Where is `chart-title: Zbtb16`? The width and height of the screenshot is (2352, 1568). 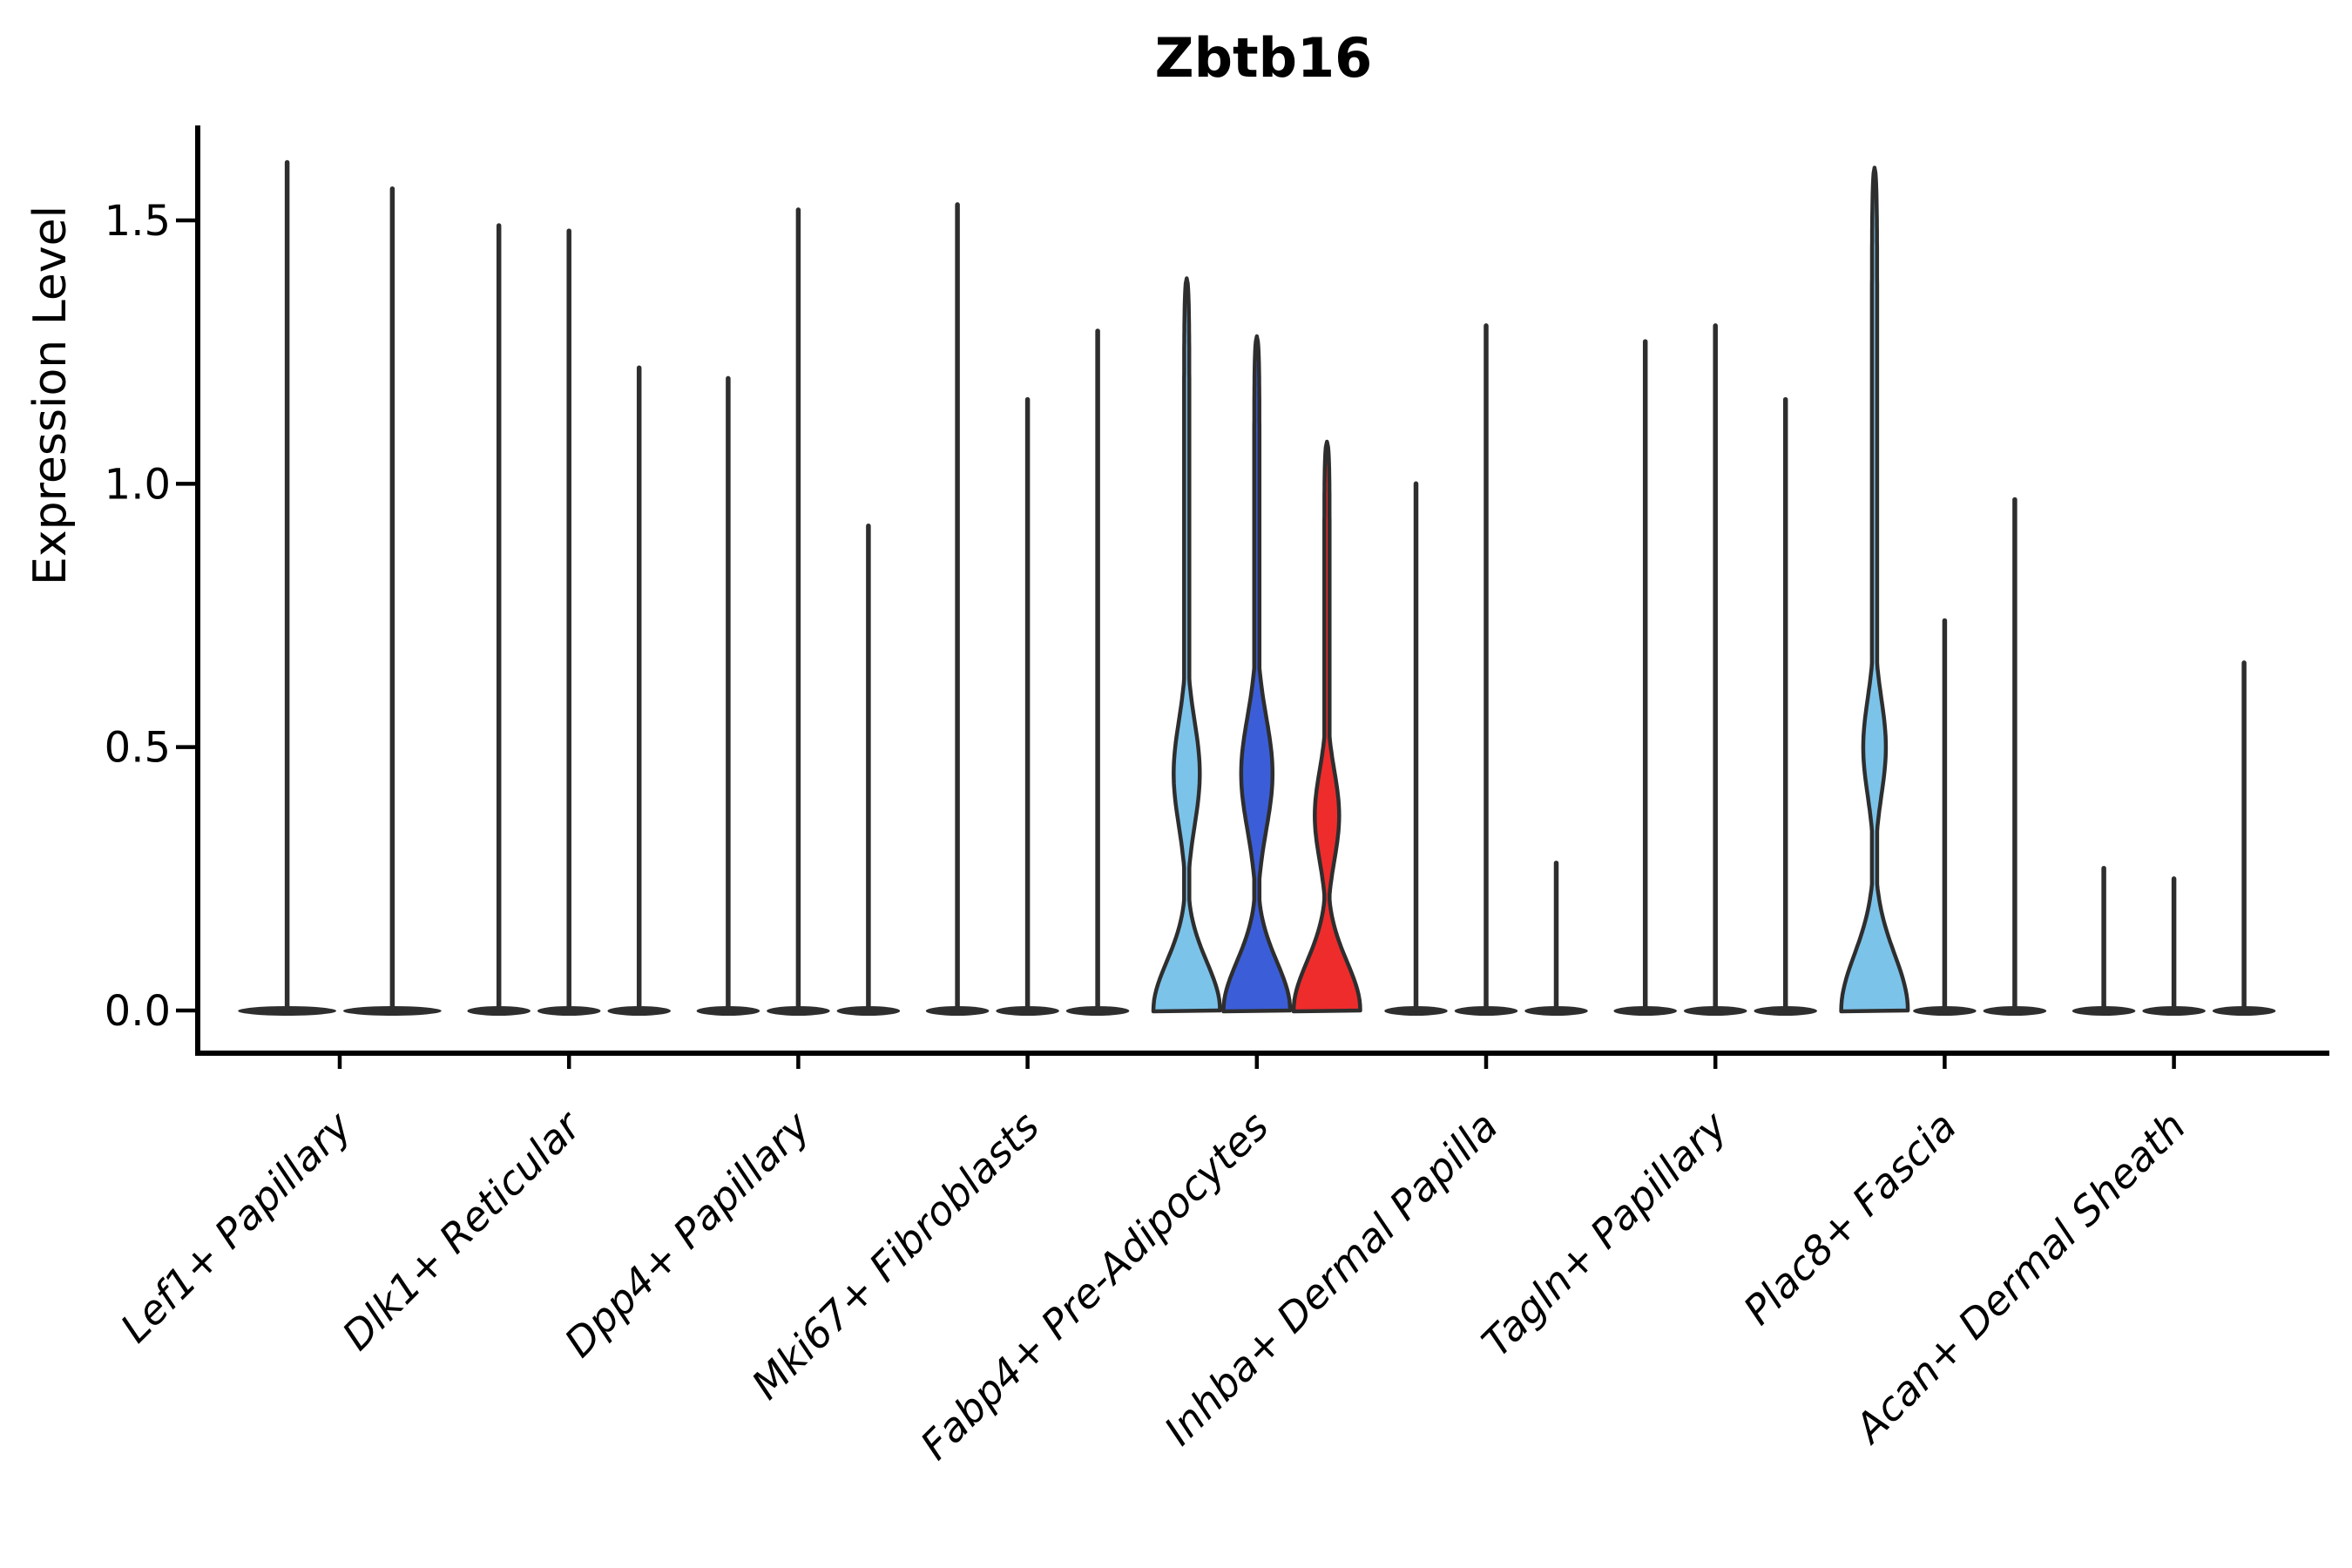 chart-title: Zbtb16 is located at coordinates (1263, 58).